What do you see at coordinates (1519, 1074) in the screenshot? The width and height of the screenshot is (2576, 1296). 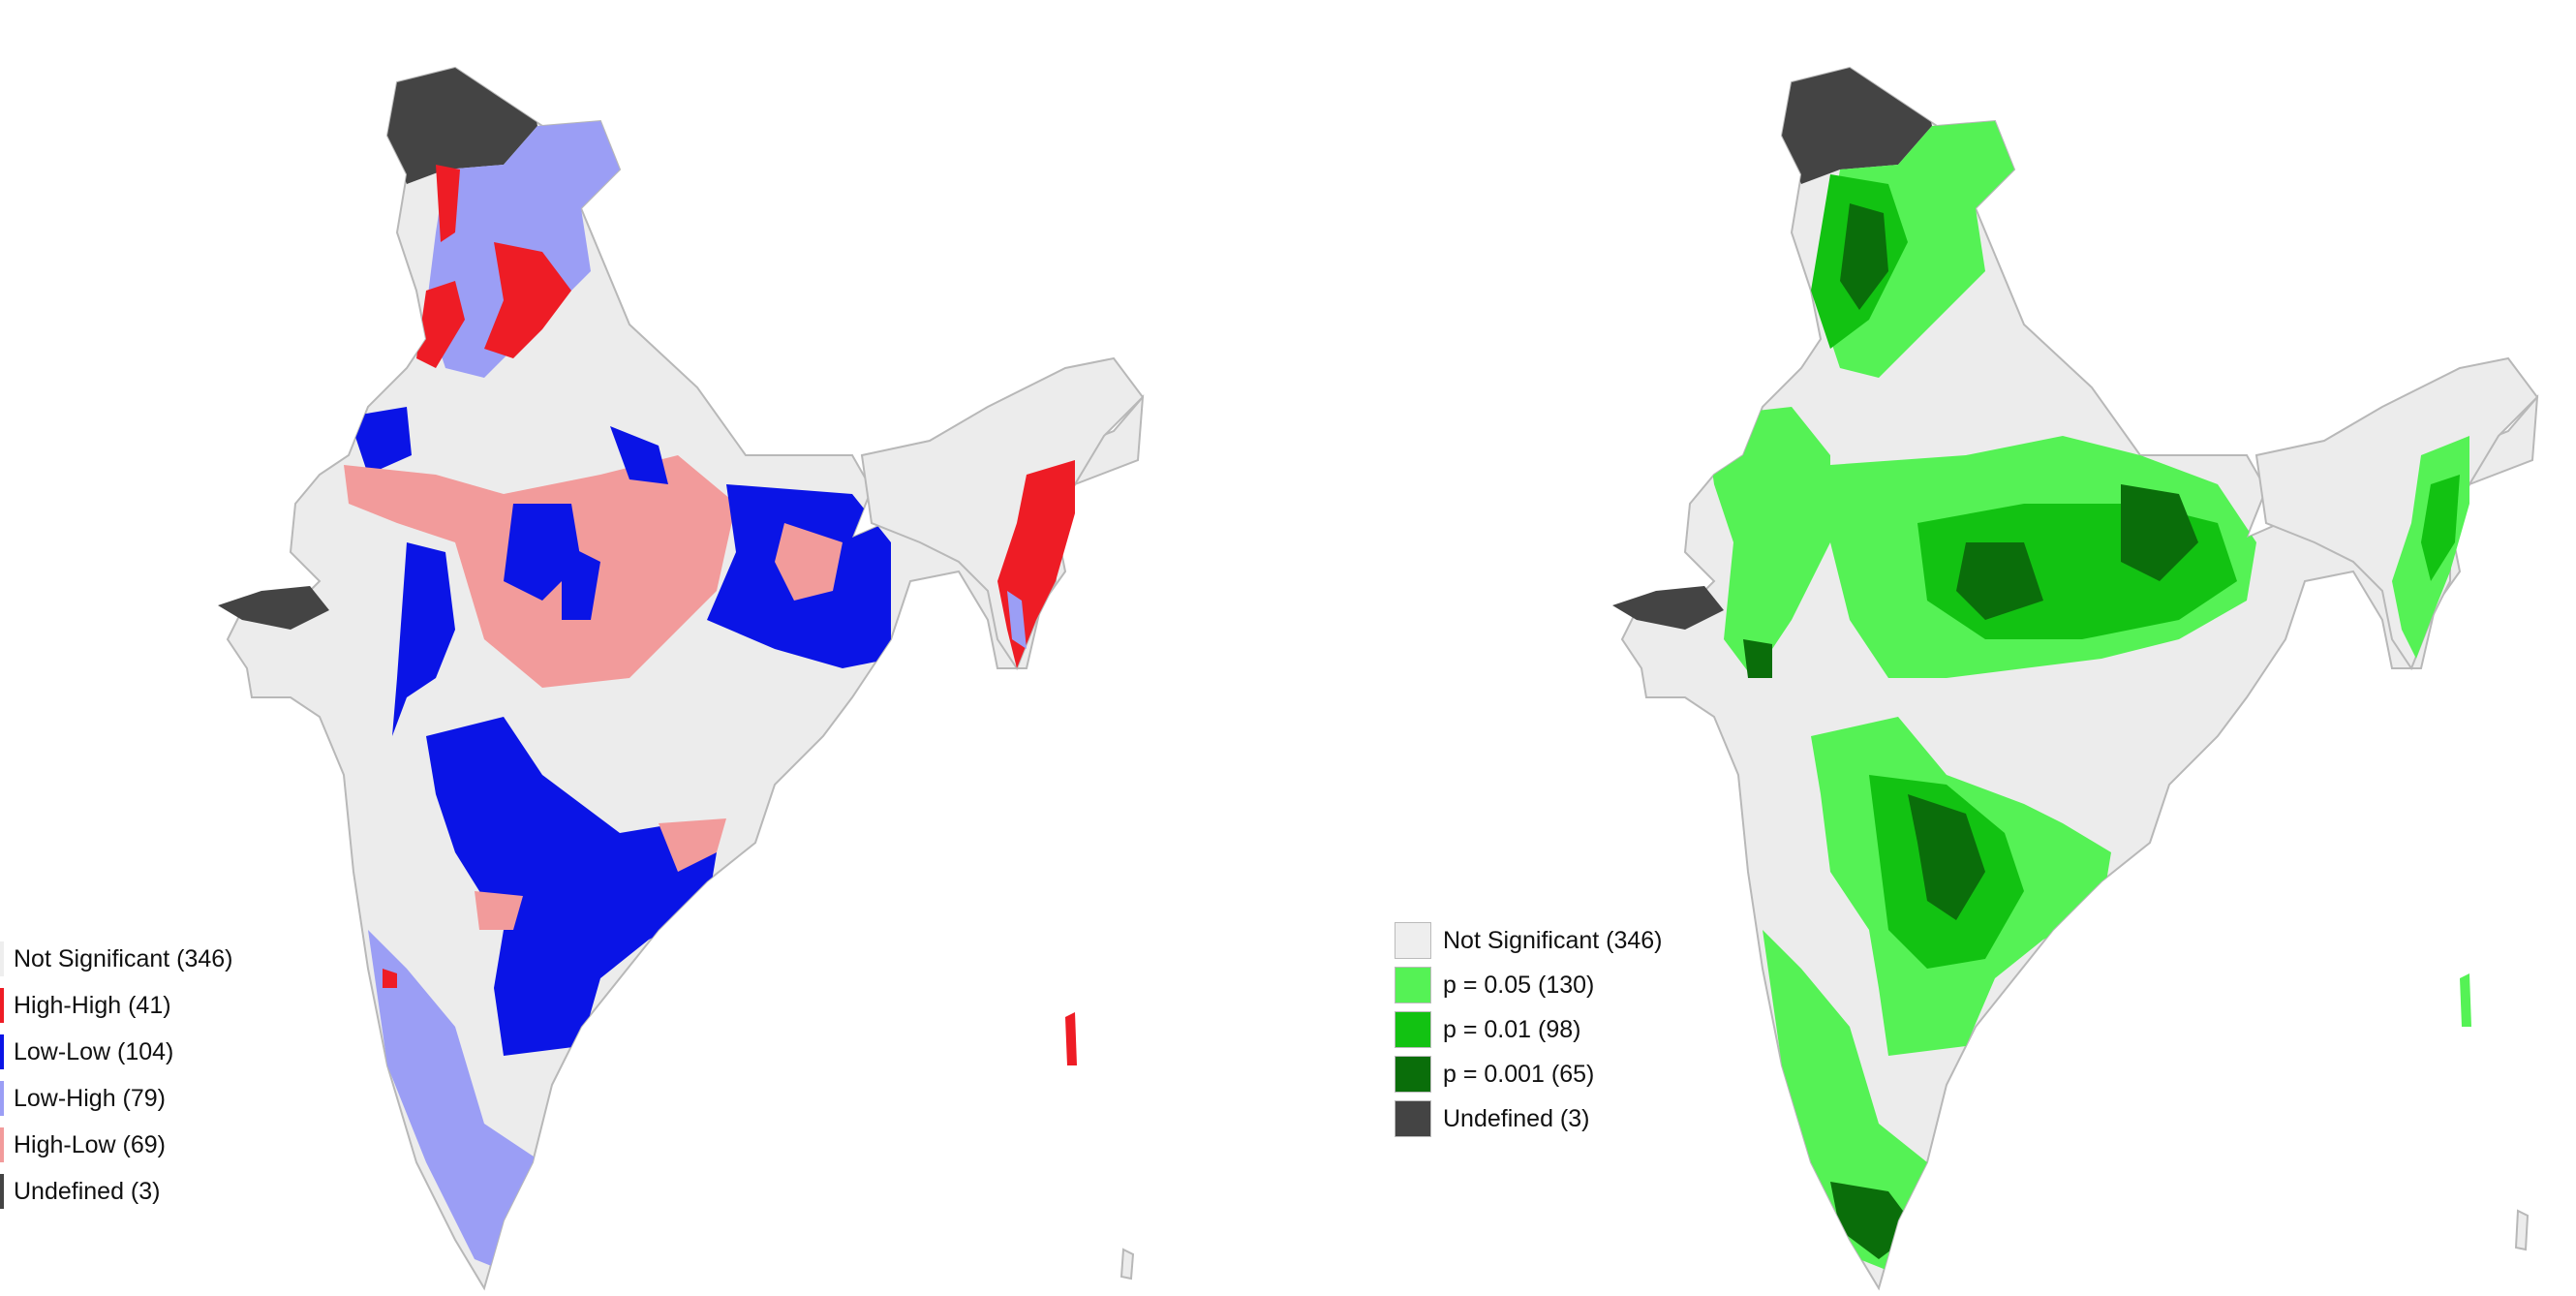 I see `legend-label: p = 0.001 (65)` at bounding box center [1519, 1074].